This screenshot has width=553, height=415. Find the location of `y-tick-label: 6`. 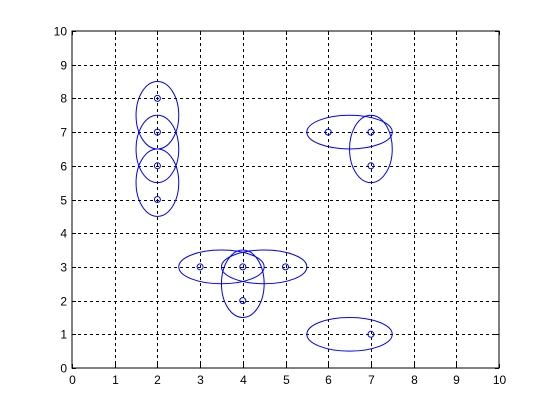

y-tick-label: 6 is located at coordinates (63, 167).